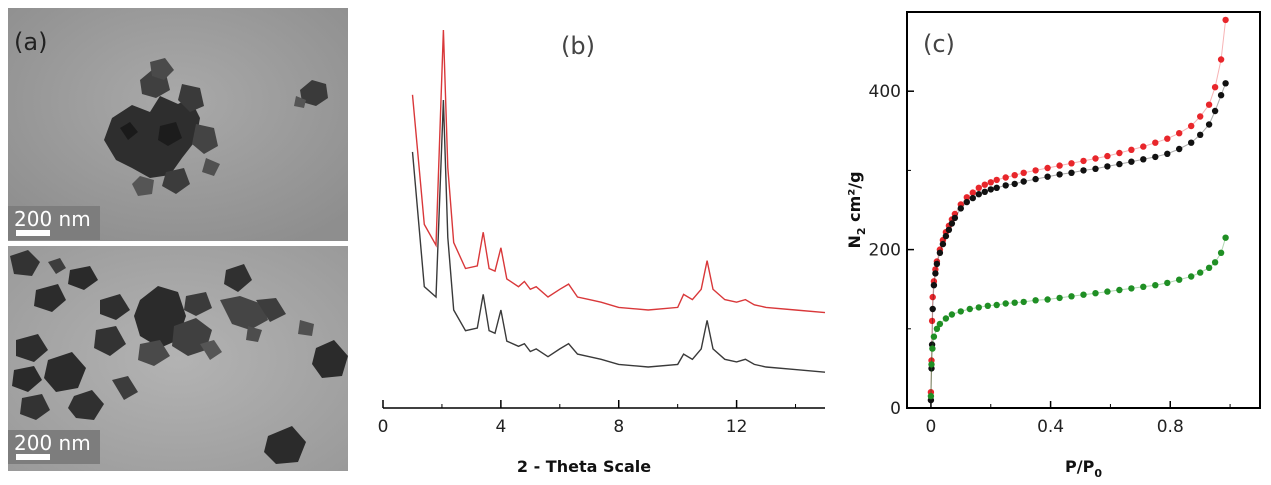 Image resolution: width=1271 pixels, height=485 pixels. What do you see at coordinates (587, 418) in the screenshot?
I see `x-ticks: 0 4 8 12` at bounding box center [587, 418].